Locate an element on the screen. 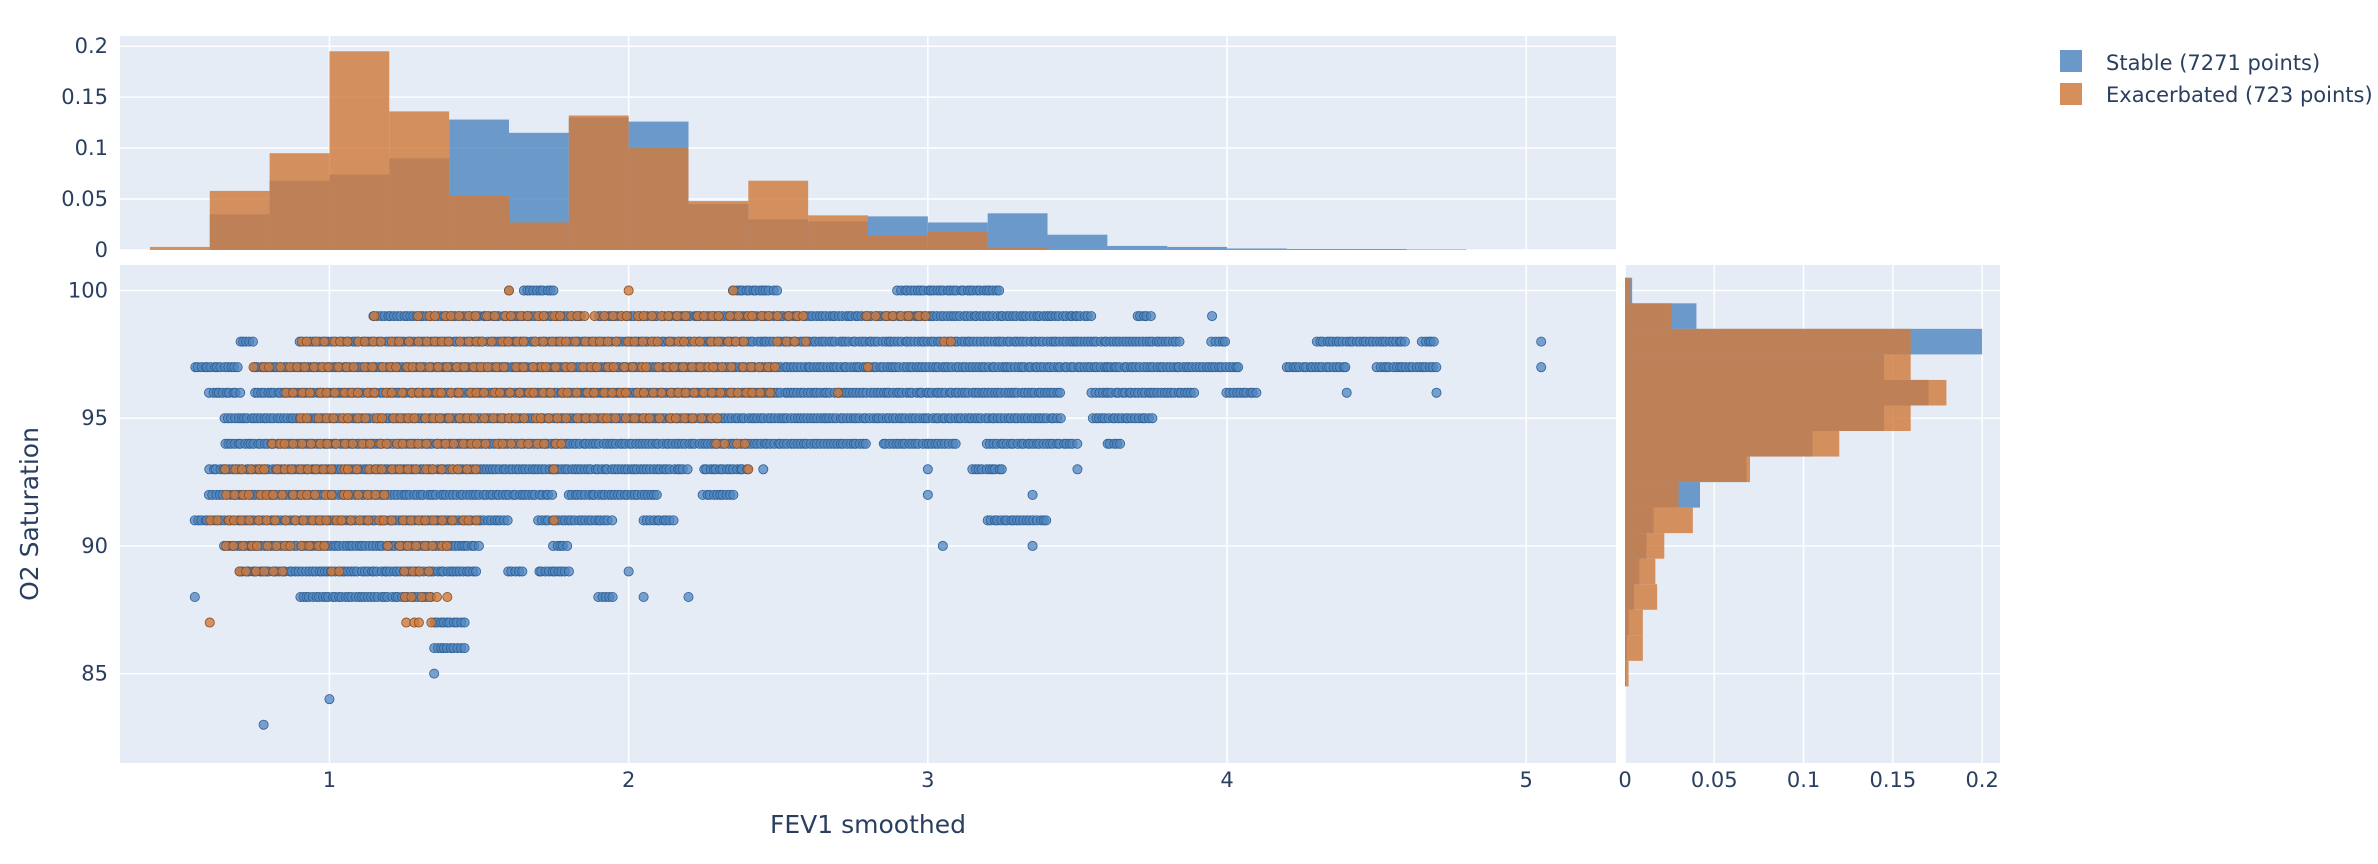  side-hist-x-tick-label: 0.2 is located at coordinates (1981, 780).